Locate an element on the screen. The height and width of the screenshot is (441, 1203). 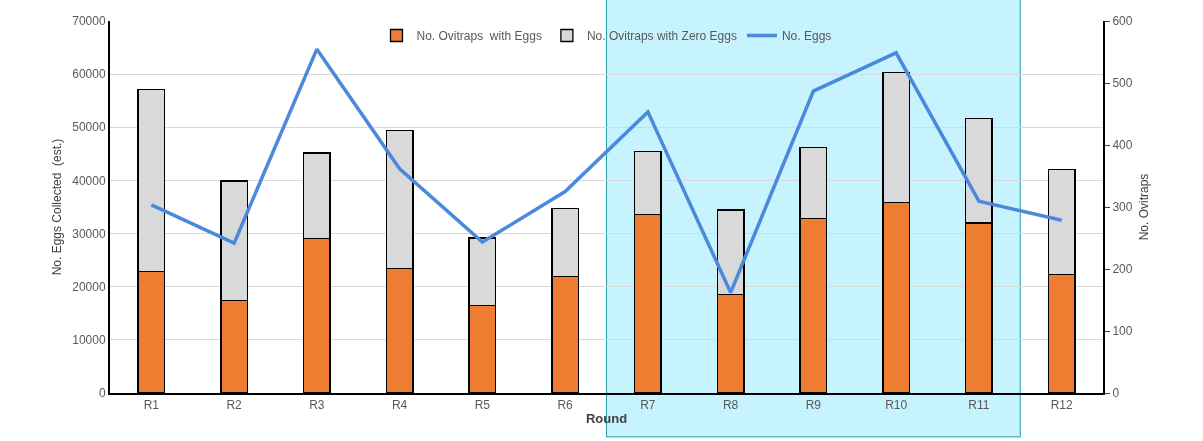
y2-tick-label: 300 is located at coordinates (1122, 207).